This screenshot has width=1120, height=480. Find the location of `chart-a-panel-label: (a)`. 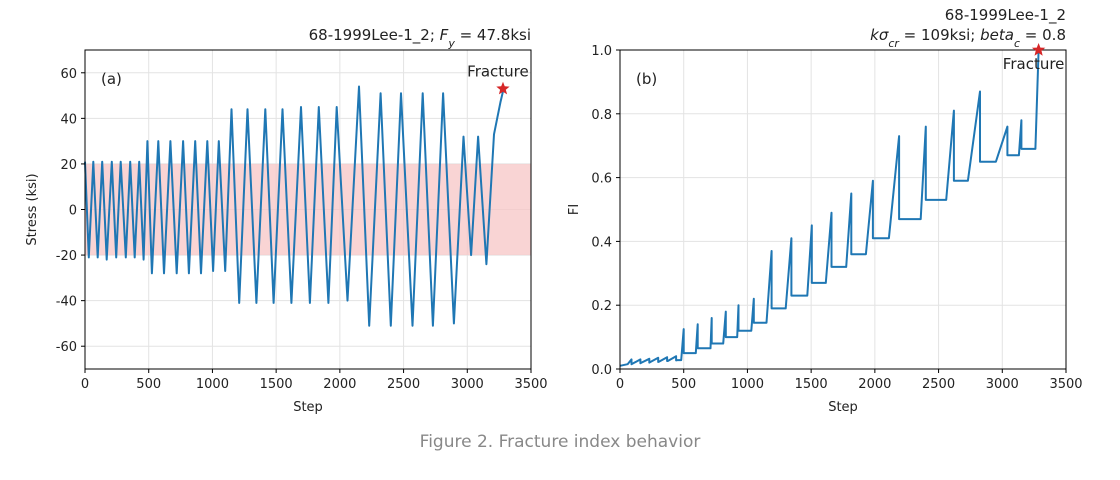

chart-a-panel-label: (a) is located at coordinates (111, 79).